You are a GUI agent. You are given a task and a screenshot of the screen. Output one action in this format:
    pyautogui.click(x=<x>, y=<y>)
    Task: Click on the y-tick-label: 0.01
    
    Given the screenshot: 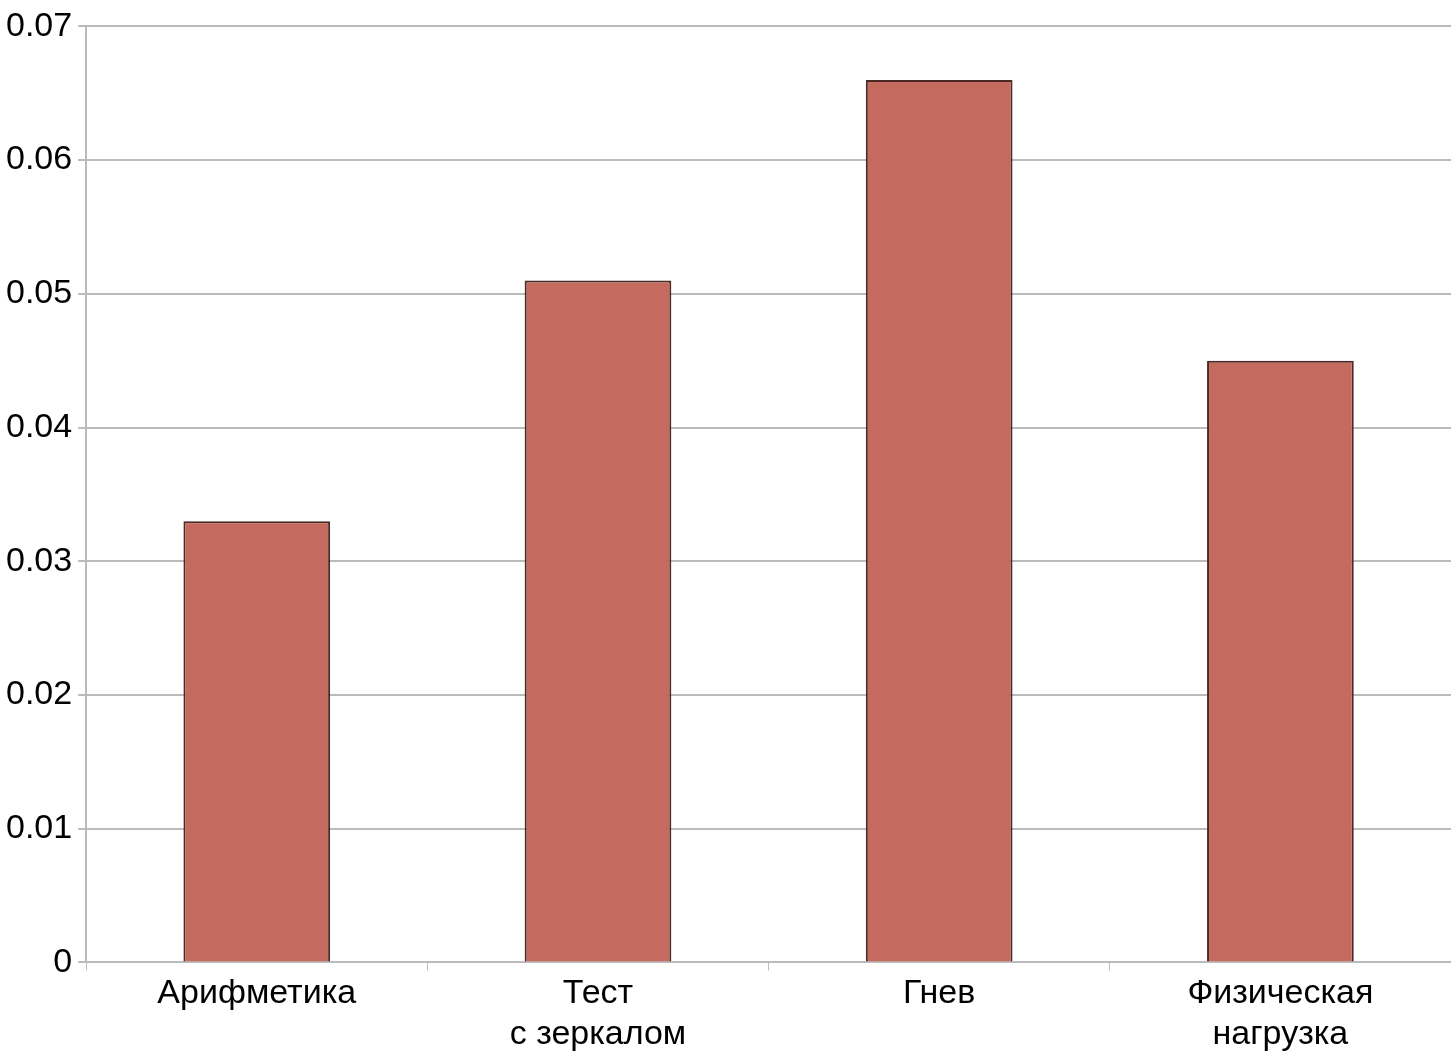 What is the action you would take?
    pyautogui.click(x=39, y=826)
    